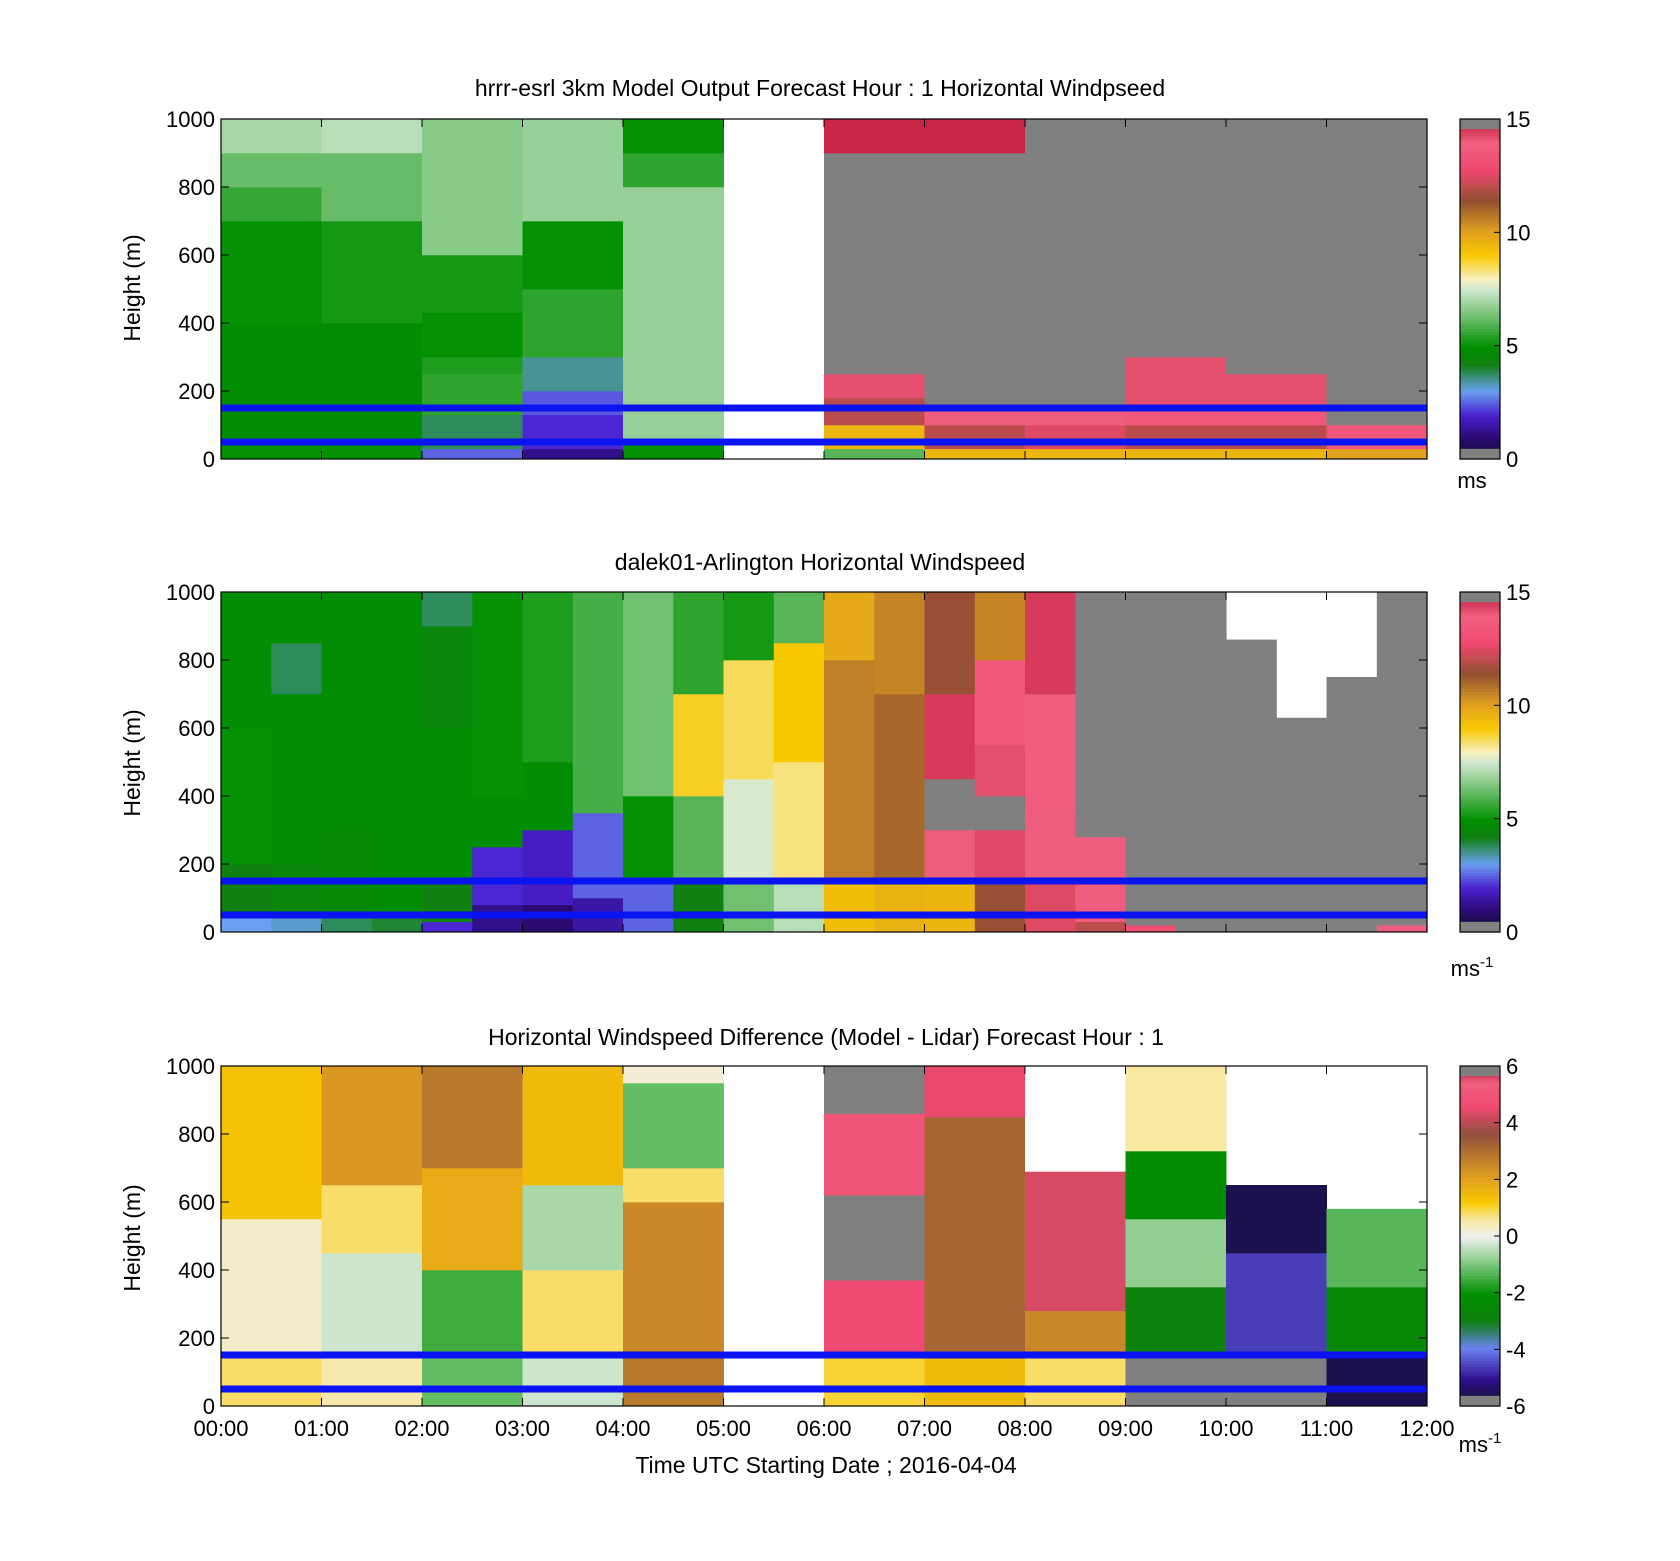 This screenshot has height=1561, width=1680. Describe the element at coordinates (1480, 289) in the screenshot. I see `colorbar-frame` at that location.